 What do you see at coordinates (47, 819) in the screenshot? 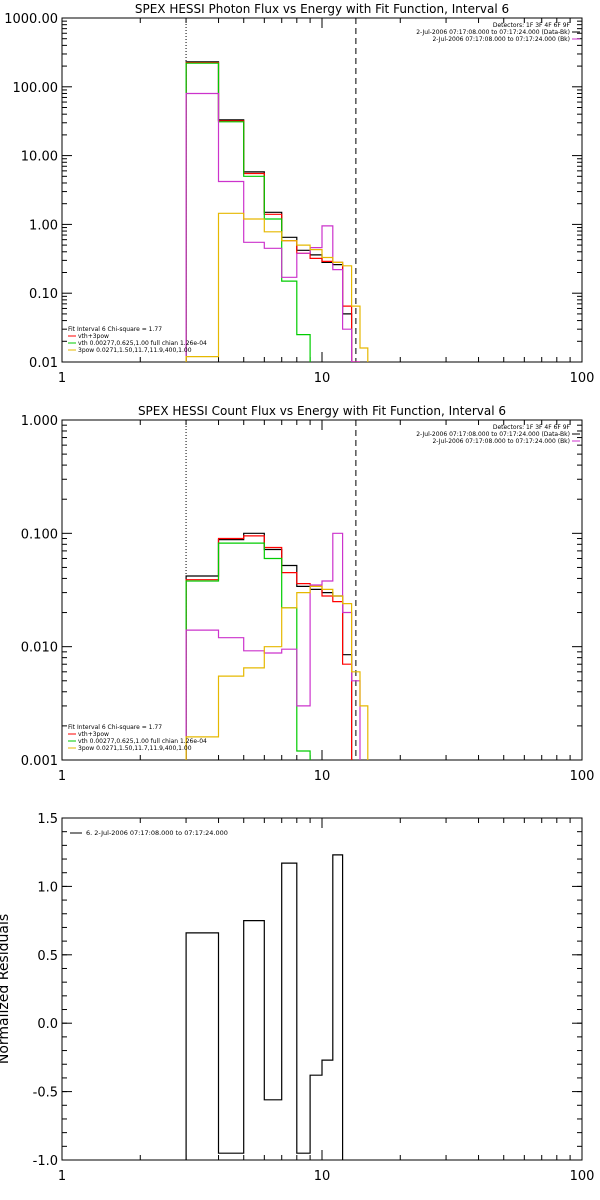
I see `y-tick-label: 1.5` at bounding box center [47, 819].